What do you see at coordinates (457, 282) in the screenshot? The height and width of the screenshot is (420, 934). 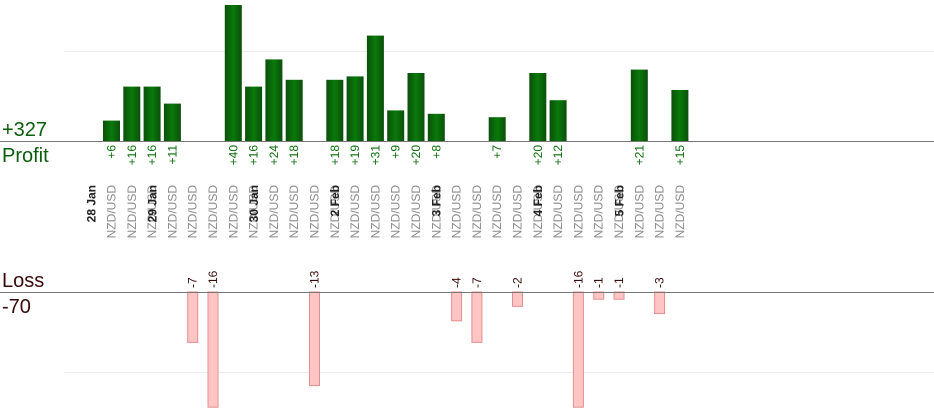 I see `loss-value-label: -4` at bounding box center [457, 282].